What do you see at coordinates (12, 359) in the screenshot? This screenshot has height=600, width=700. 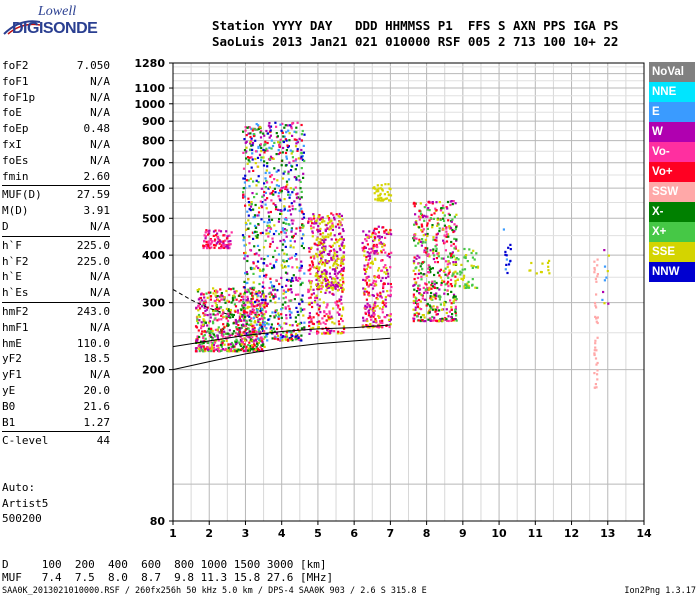 I see `param-name: yF2` at bounding box center [12, 359].